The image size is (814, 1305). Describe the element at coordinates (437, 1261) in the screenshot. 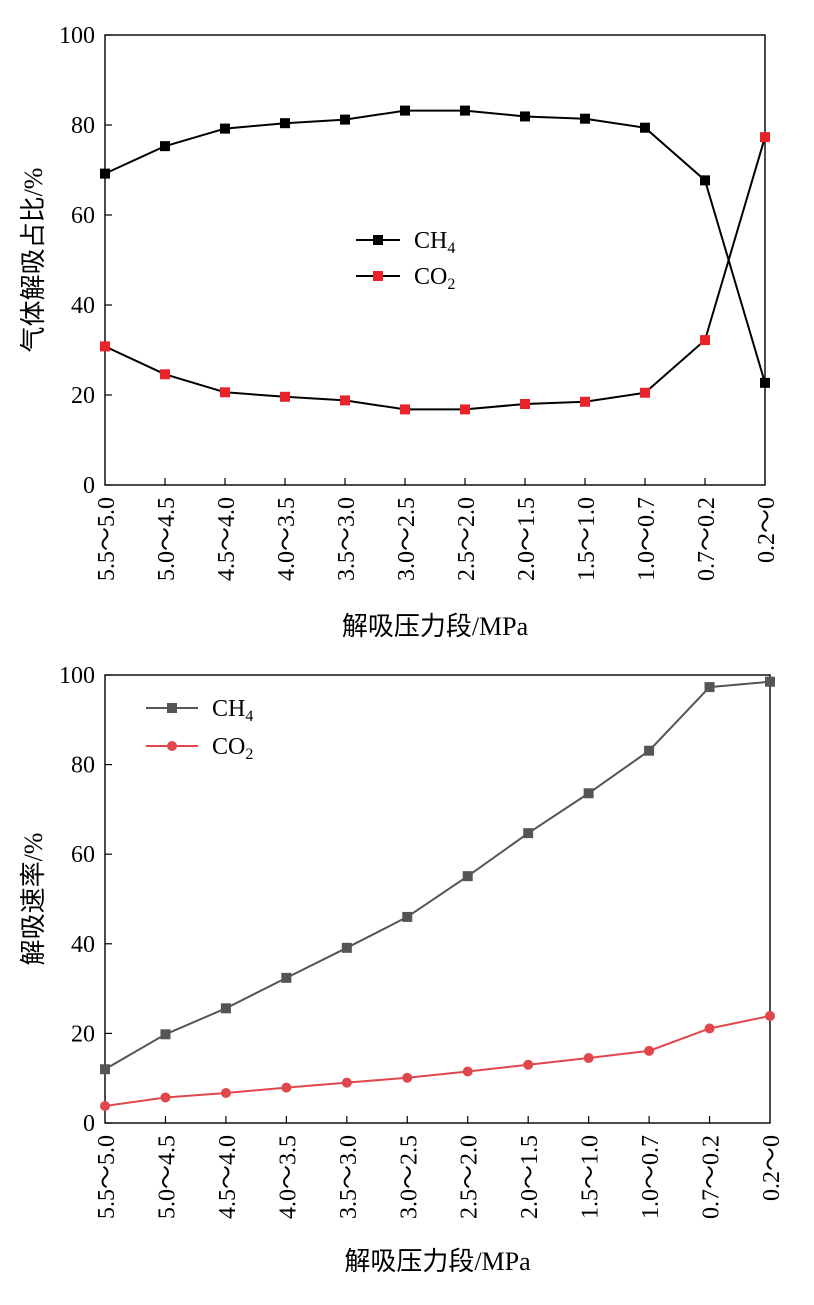

I see `x-axis-title: 解吸压力段/MPa` at that location.